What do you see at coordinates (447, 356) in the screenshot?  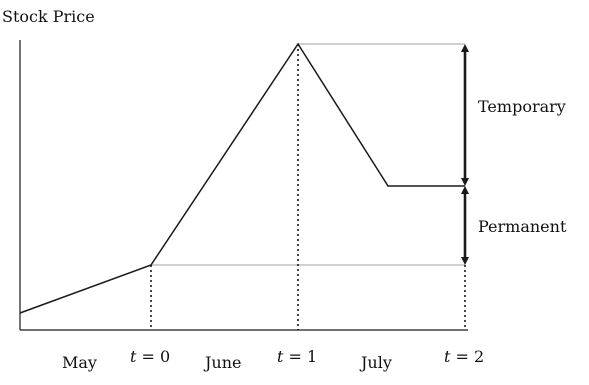 I see `t2-variable: t` at bounding box center [447, 356].